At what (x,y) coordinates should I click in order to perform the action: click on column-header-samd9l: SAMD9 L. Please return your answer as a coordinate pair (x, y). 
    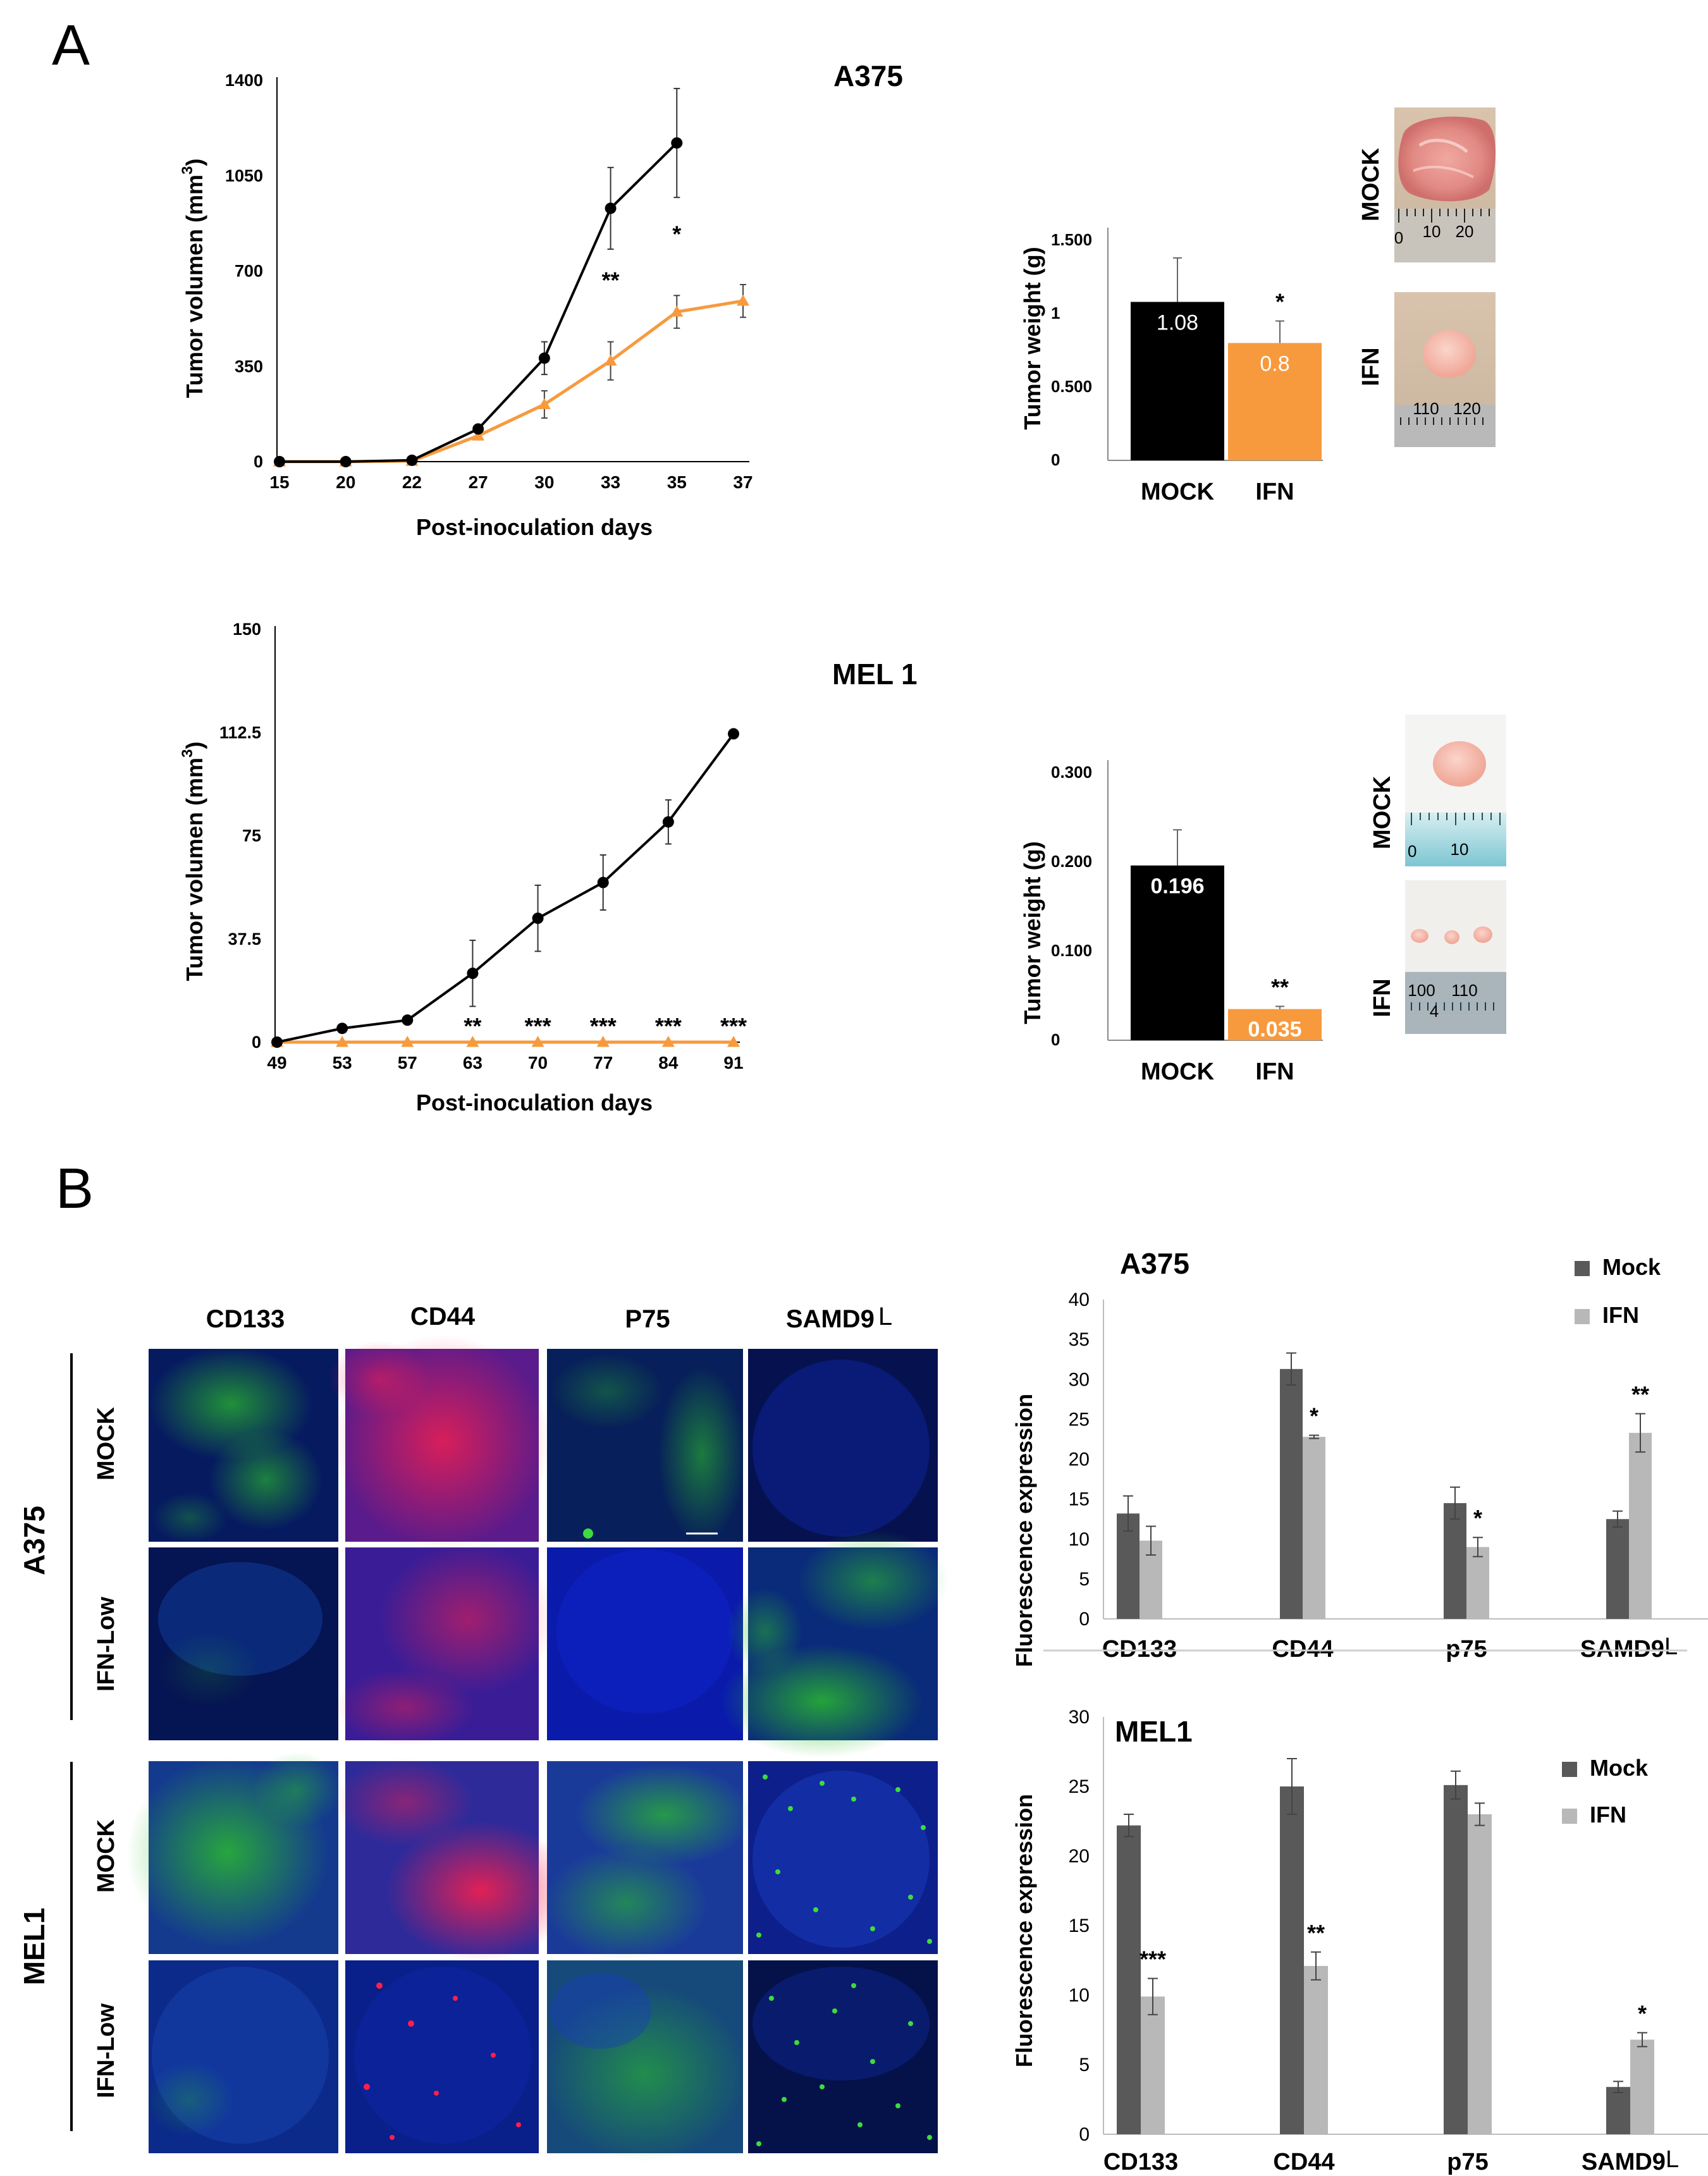
    Looking at the image, I should click on (839, 1318).